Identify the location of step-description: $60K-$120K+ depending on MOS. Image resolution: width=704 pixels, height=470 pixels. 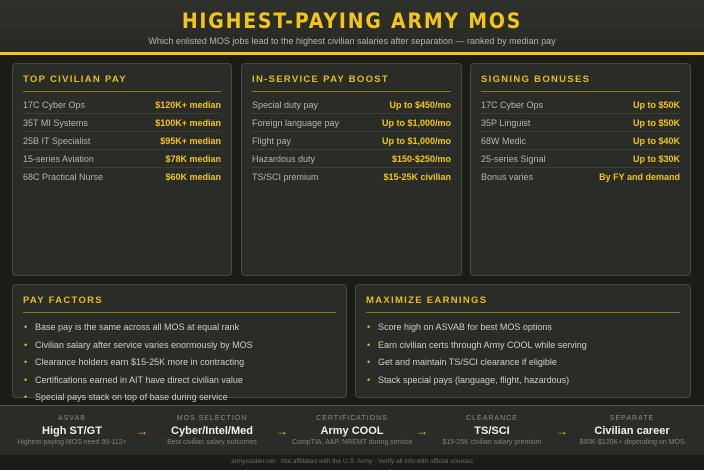
(632, 442).